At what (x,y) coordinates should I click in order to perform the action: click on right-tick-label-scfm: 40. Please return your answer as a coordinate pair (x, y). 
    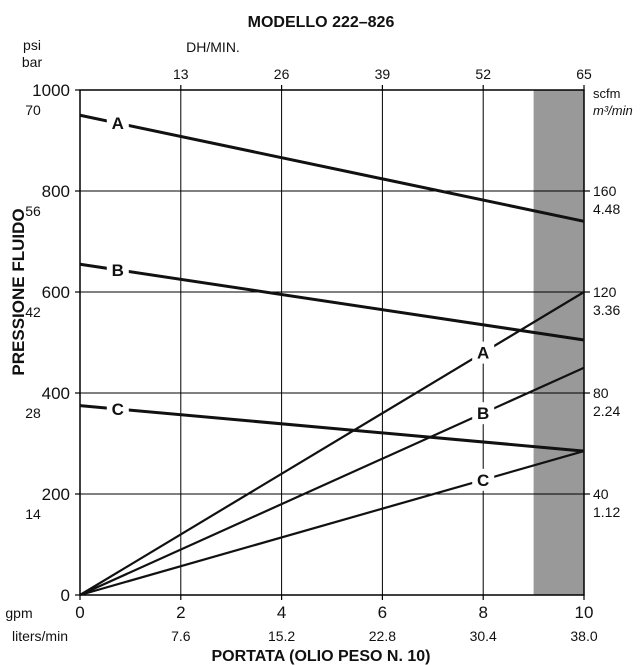
    Looking at the image, I should click on (601, 494).